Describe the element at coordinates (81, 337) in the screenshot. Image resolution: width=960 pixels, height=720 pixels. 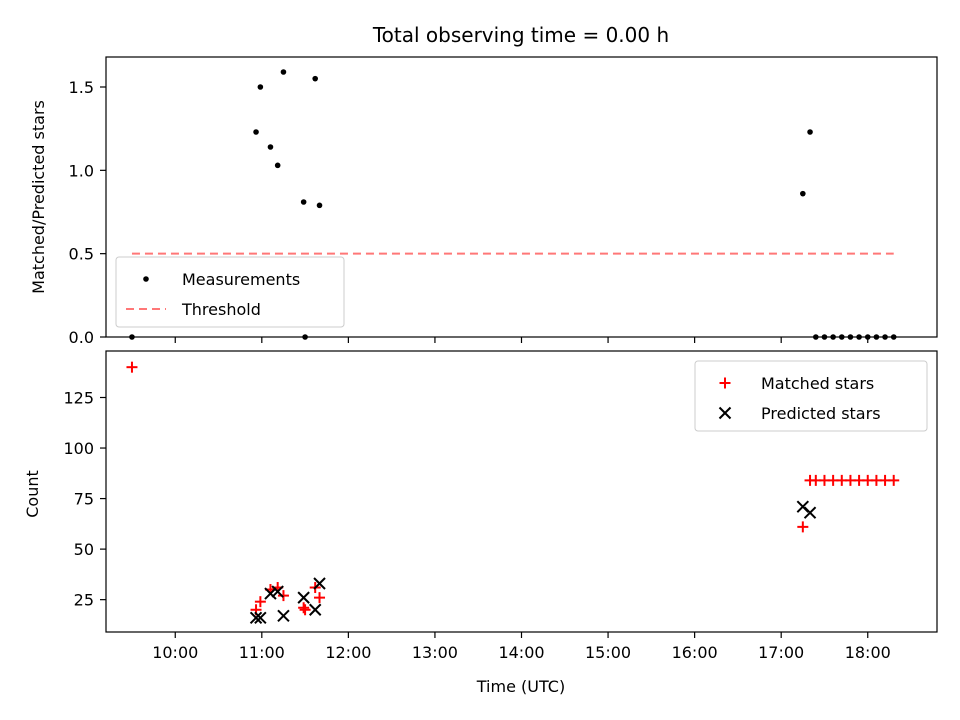
I see `top-y-tick-label: 0.0` at that location.